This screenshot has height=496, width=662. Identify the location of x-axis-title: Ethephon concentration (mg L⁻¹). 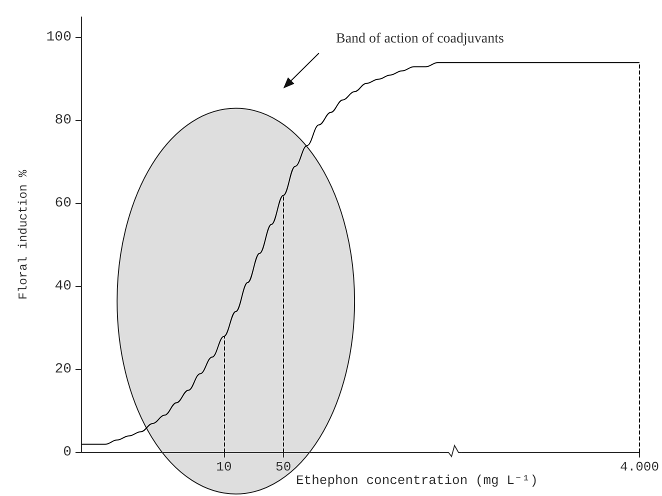
(417, 480).